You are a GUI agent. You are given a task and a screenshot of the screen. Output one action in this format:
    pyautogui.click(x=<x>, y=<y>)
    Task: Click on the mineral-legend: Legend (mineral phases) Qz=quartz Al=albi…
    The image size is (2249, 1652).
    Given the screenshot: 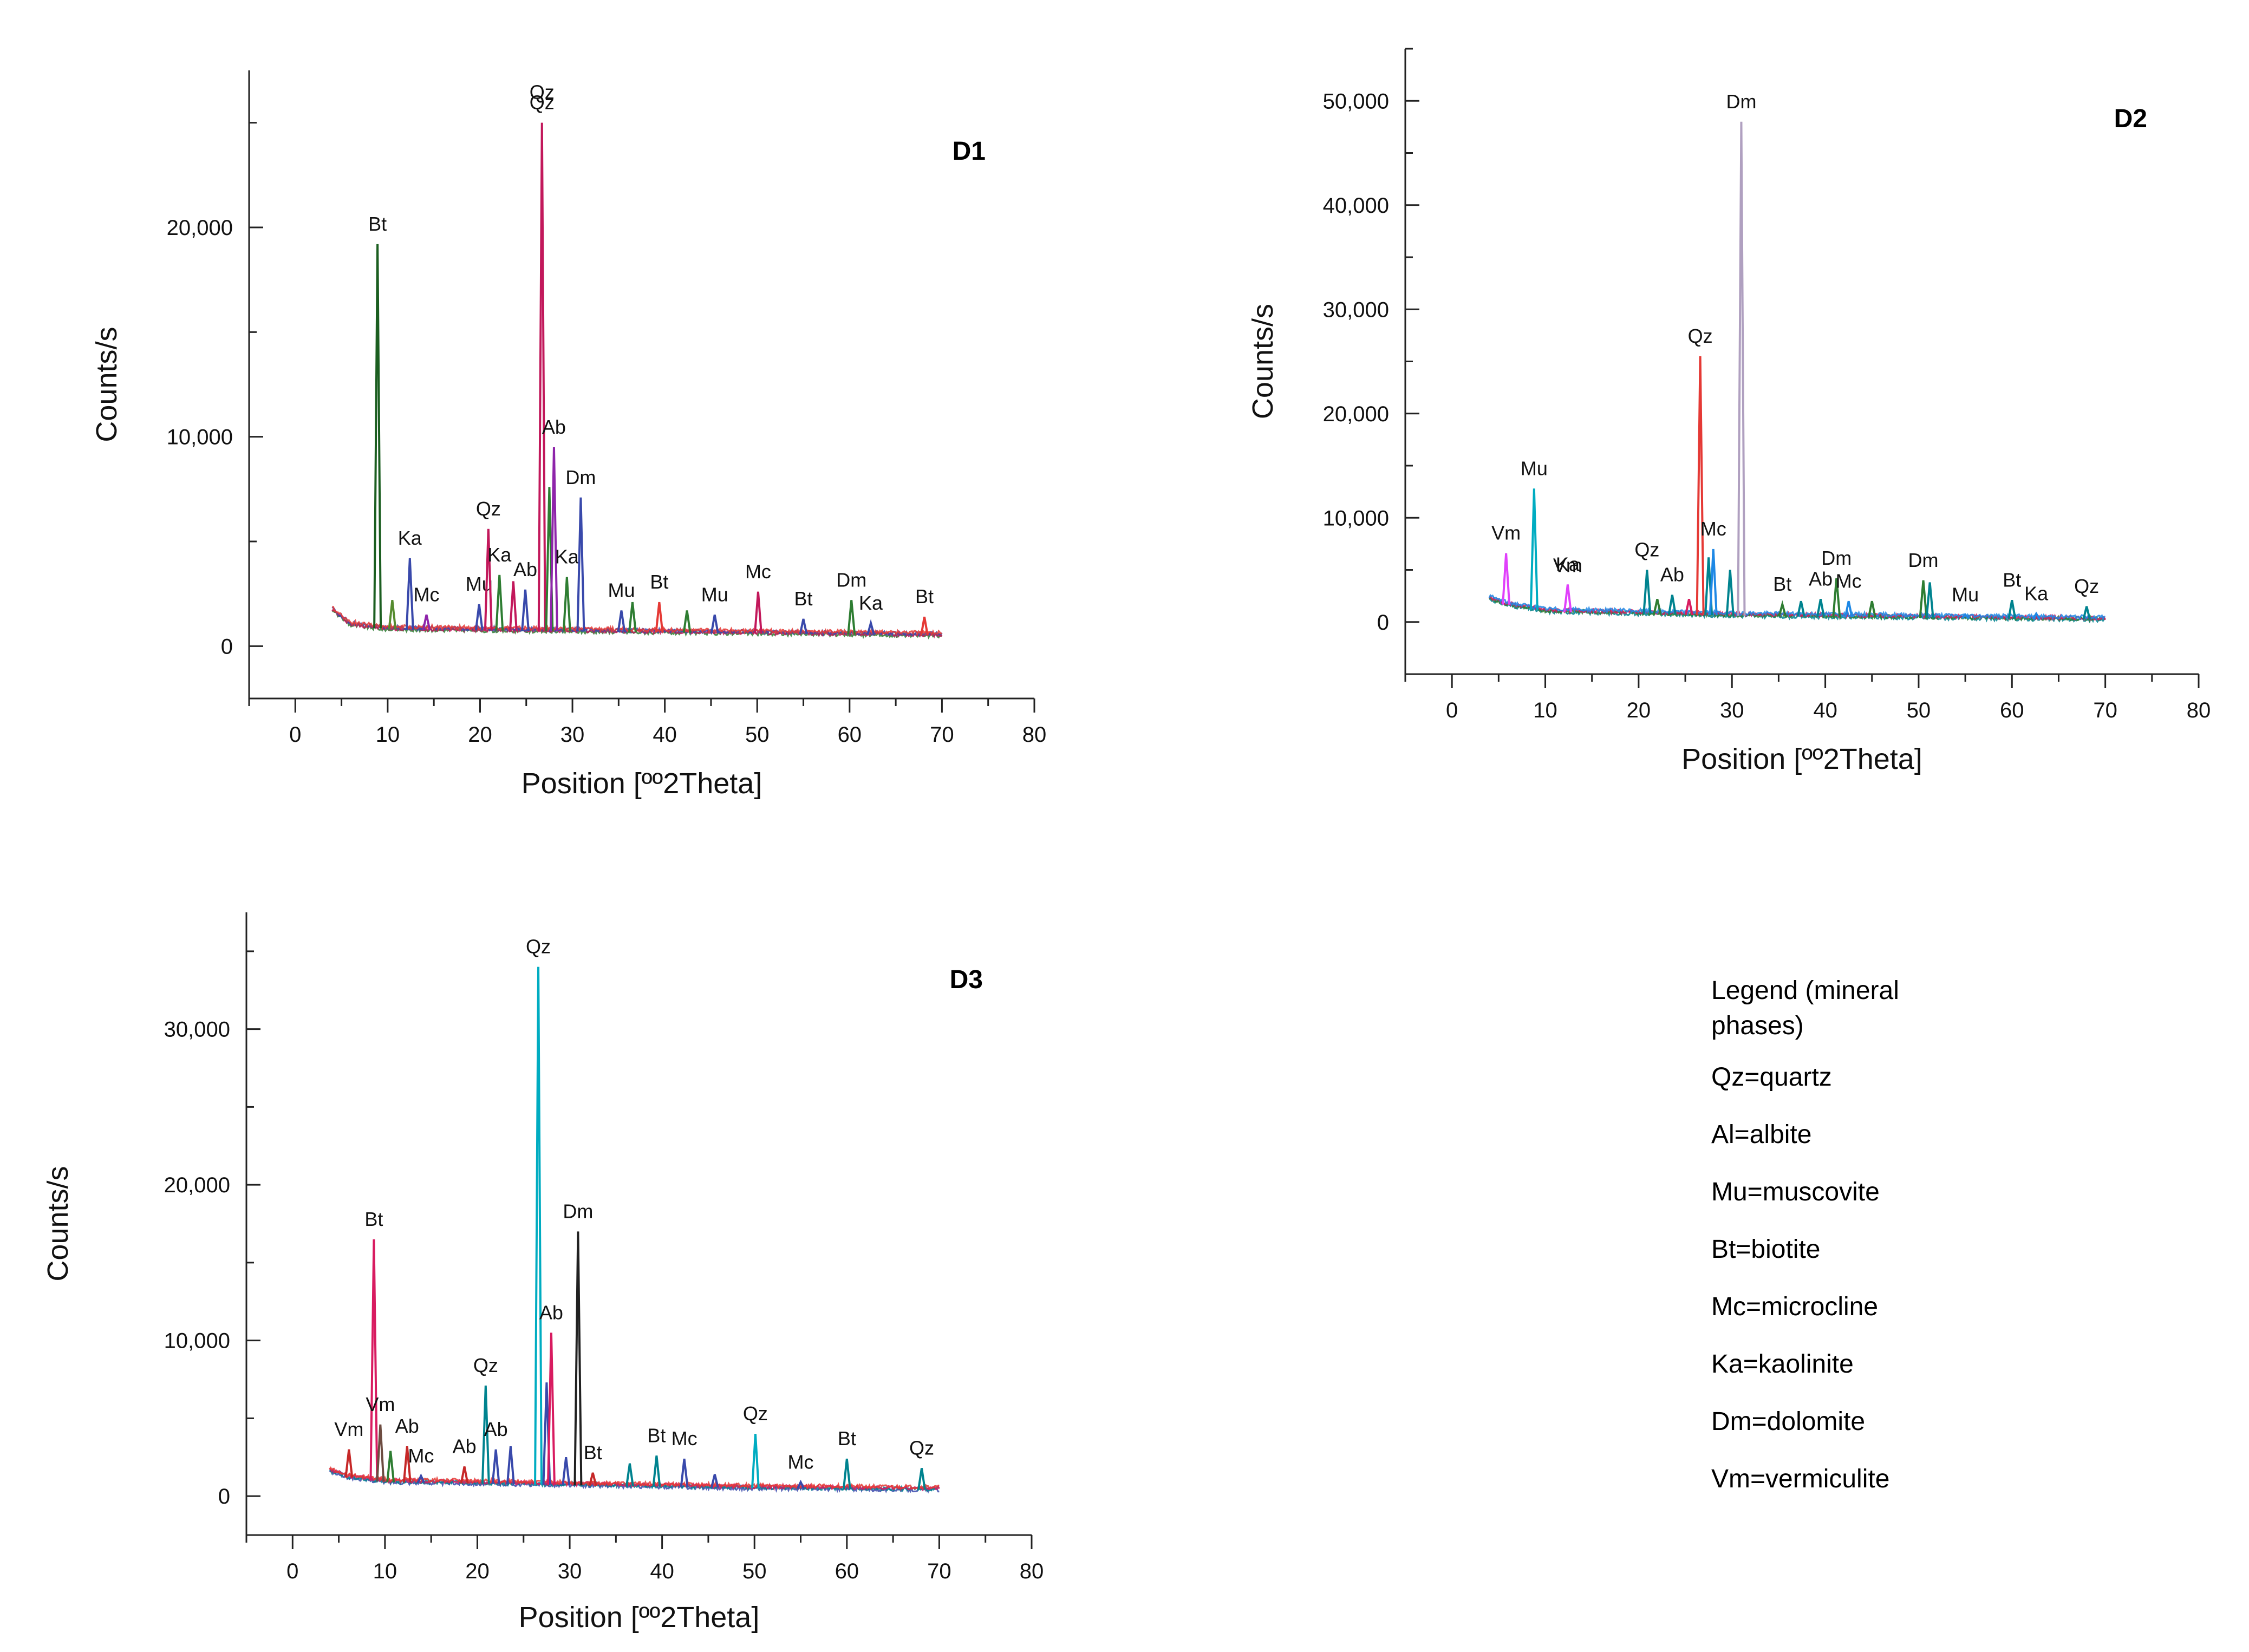 What is the action you would take?
    pyautogui.click(x=1805, y=1234)
    